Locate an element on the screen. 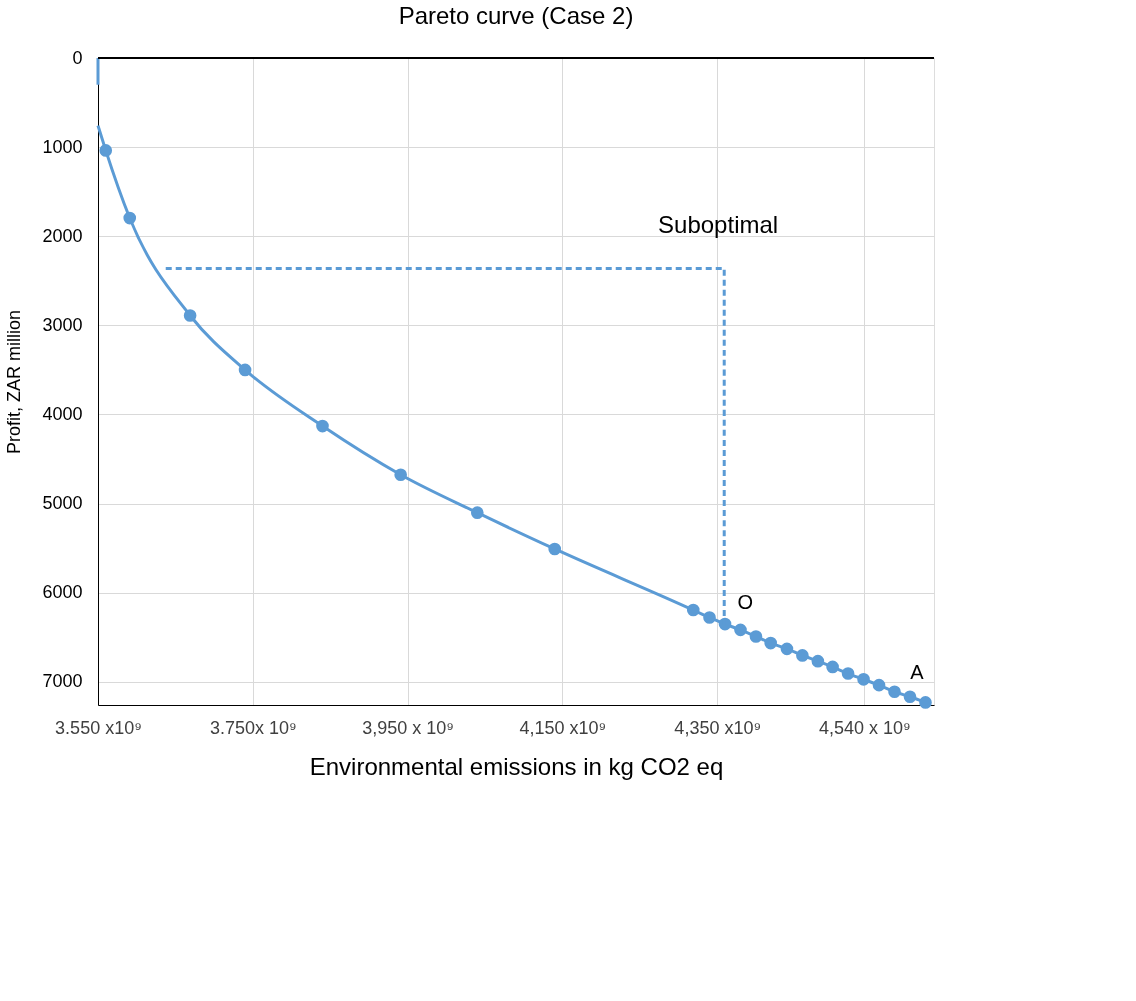 This screenshot has width=1136, height=1001. y-axis-title: Profit, ZAR million is located at coordinates (14, 382).